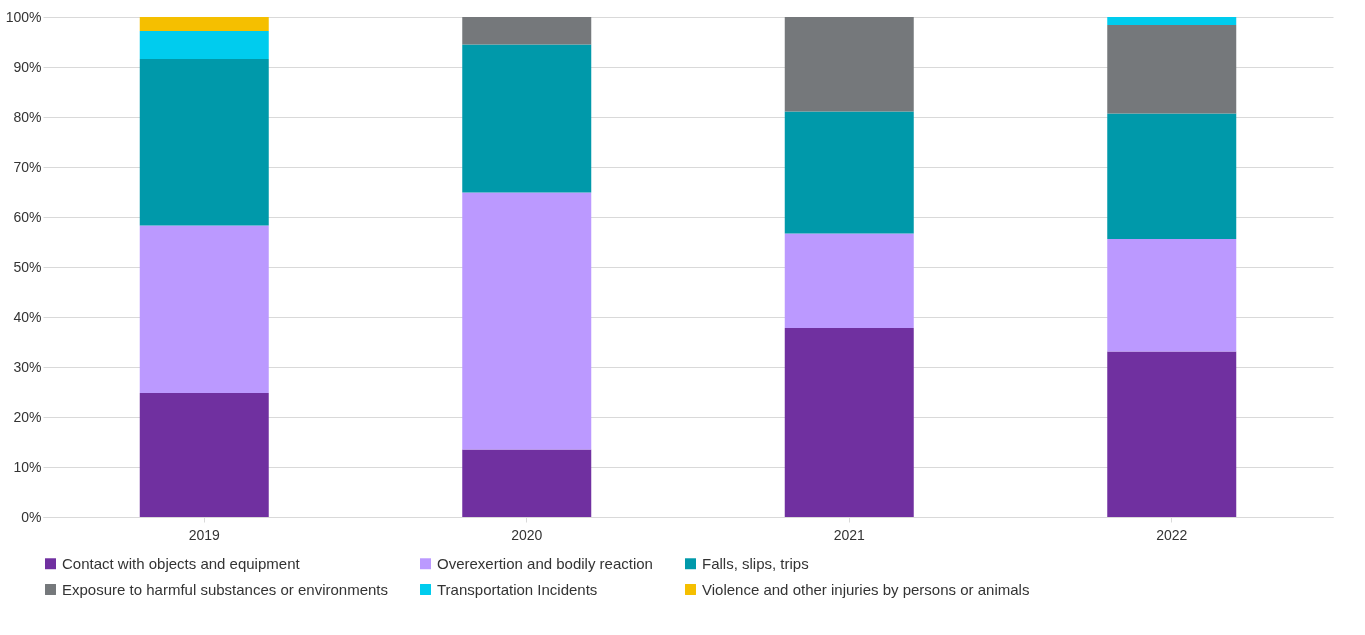 The image size is (1365, 635). Describe the element at coordinates (27, 66) in the screenshot. I see `y-tick-label: 90%` at that location.